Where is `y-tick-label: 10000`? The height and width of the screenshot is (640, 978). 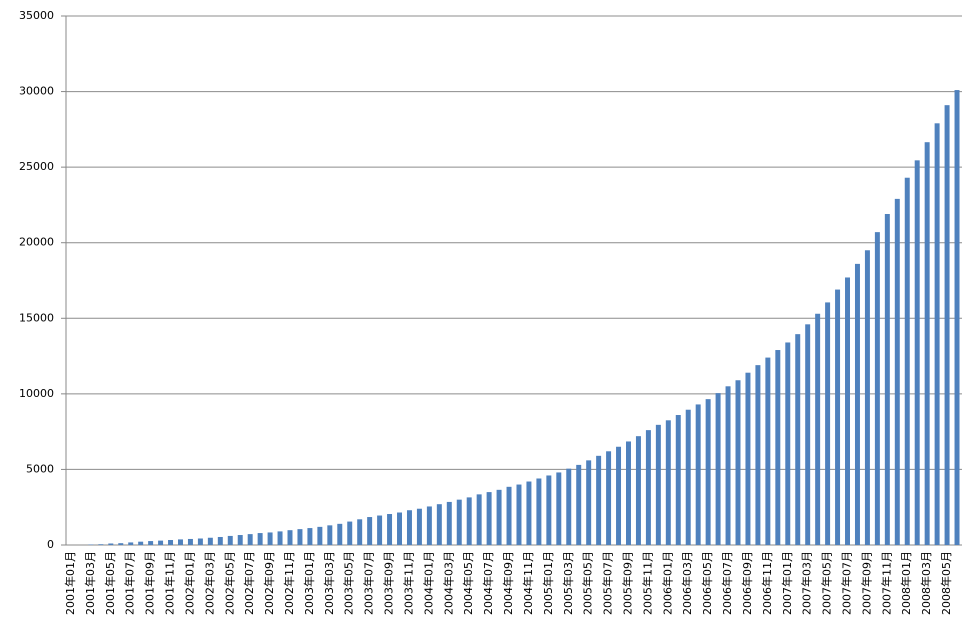
y-tick-label: 10000 is located at coordinates (36, 393).